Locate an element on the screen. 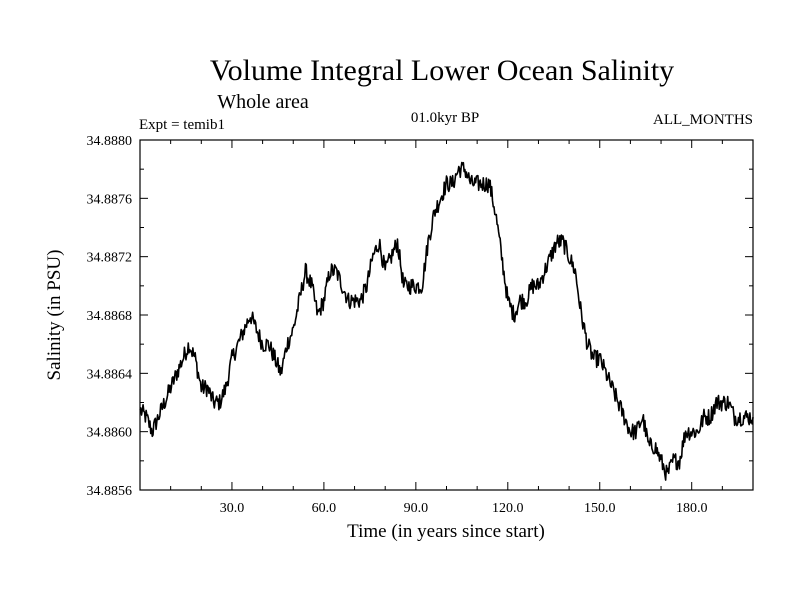  chart-title: Volume Integral Lower Ocean Salinity is located at coordinates (442, 70).